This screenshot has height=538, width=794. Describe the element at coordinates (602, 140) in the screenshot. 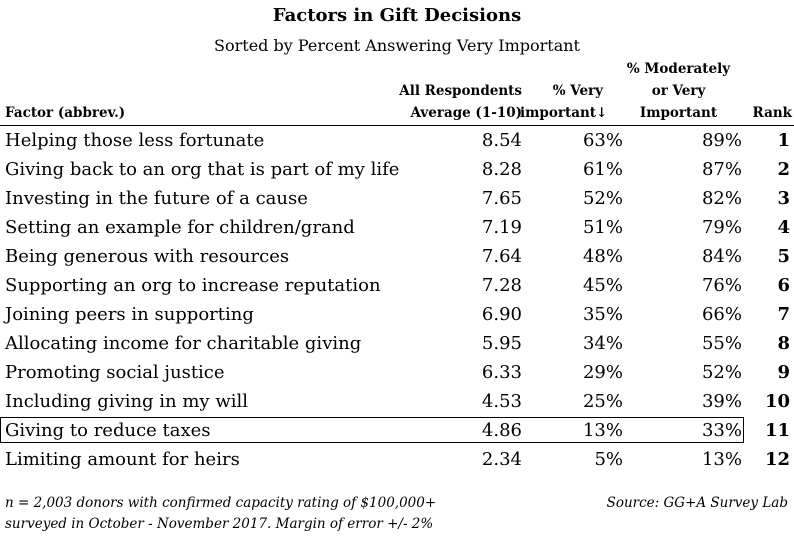

I see `very-important-cell: 63%` at that location.